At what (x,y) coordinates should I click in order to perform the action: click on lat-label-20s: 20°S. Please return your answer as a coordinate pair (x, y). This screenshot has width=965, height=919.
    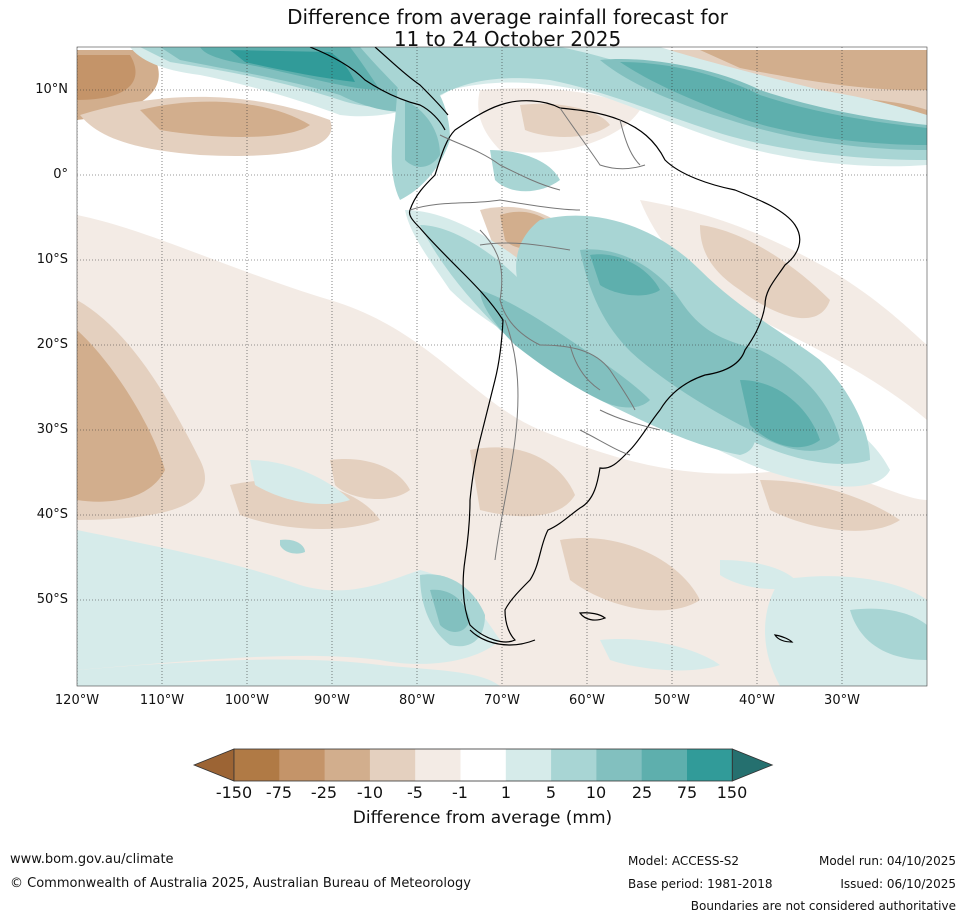
    Looking at the image, I should click on (52, 344).